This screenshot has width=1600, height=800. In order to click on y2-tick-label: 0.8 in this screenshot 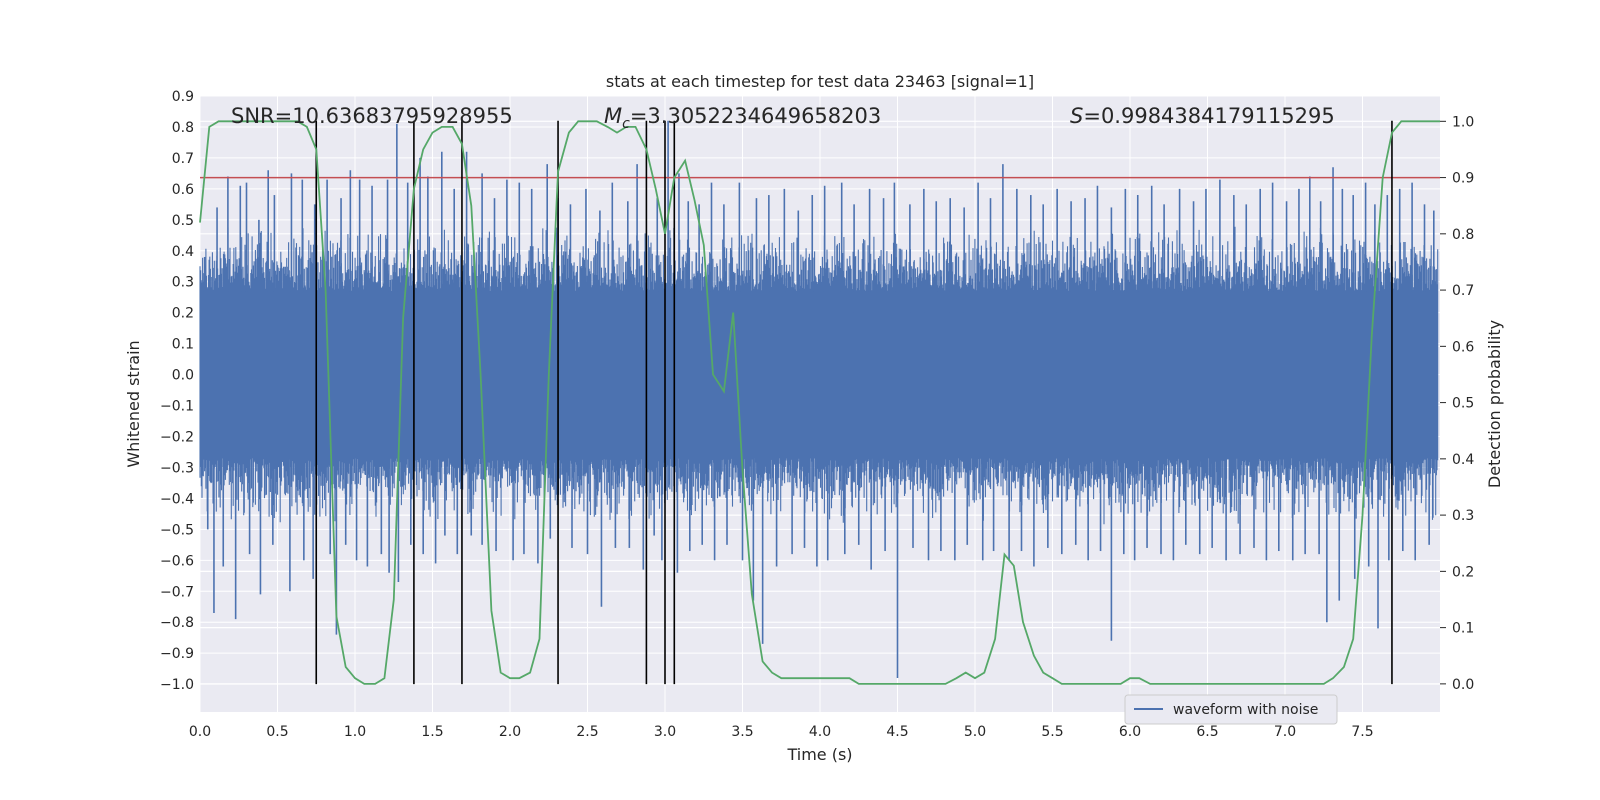, I will do `click(1463, 235)`.